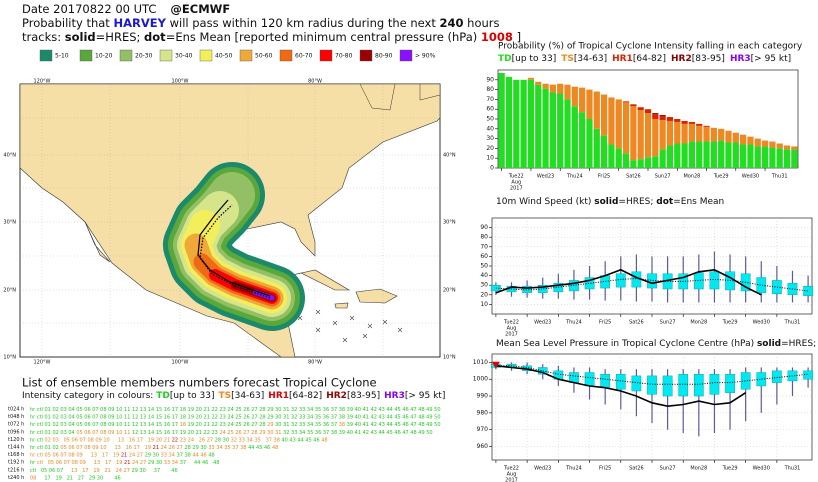 This screenshot has height=482, width=818. Describe the element at coordinates (484, 246) in the screenshot. I see `y-tick-label: 70` at that location.